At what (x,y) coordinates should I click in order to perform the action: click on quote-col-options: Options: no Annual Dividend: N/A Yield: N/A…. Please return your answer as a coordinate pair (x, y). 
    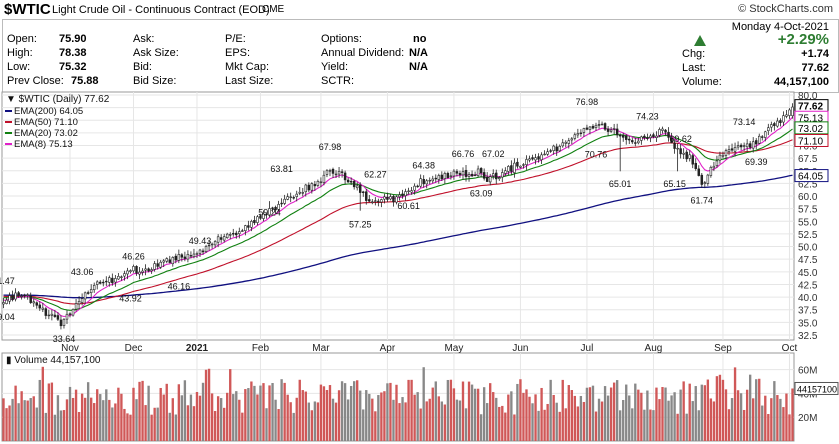
    Looking at the image, I should click on (380, 61).